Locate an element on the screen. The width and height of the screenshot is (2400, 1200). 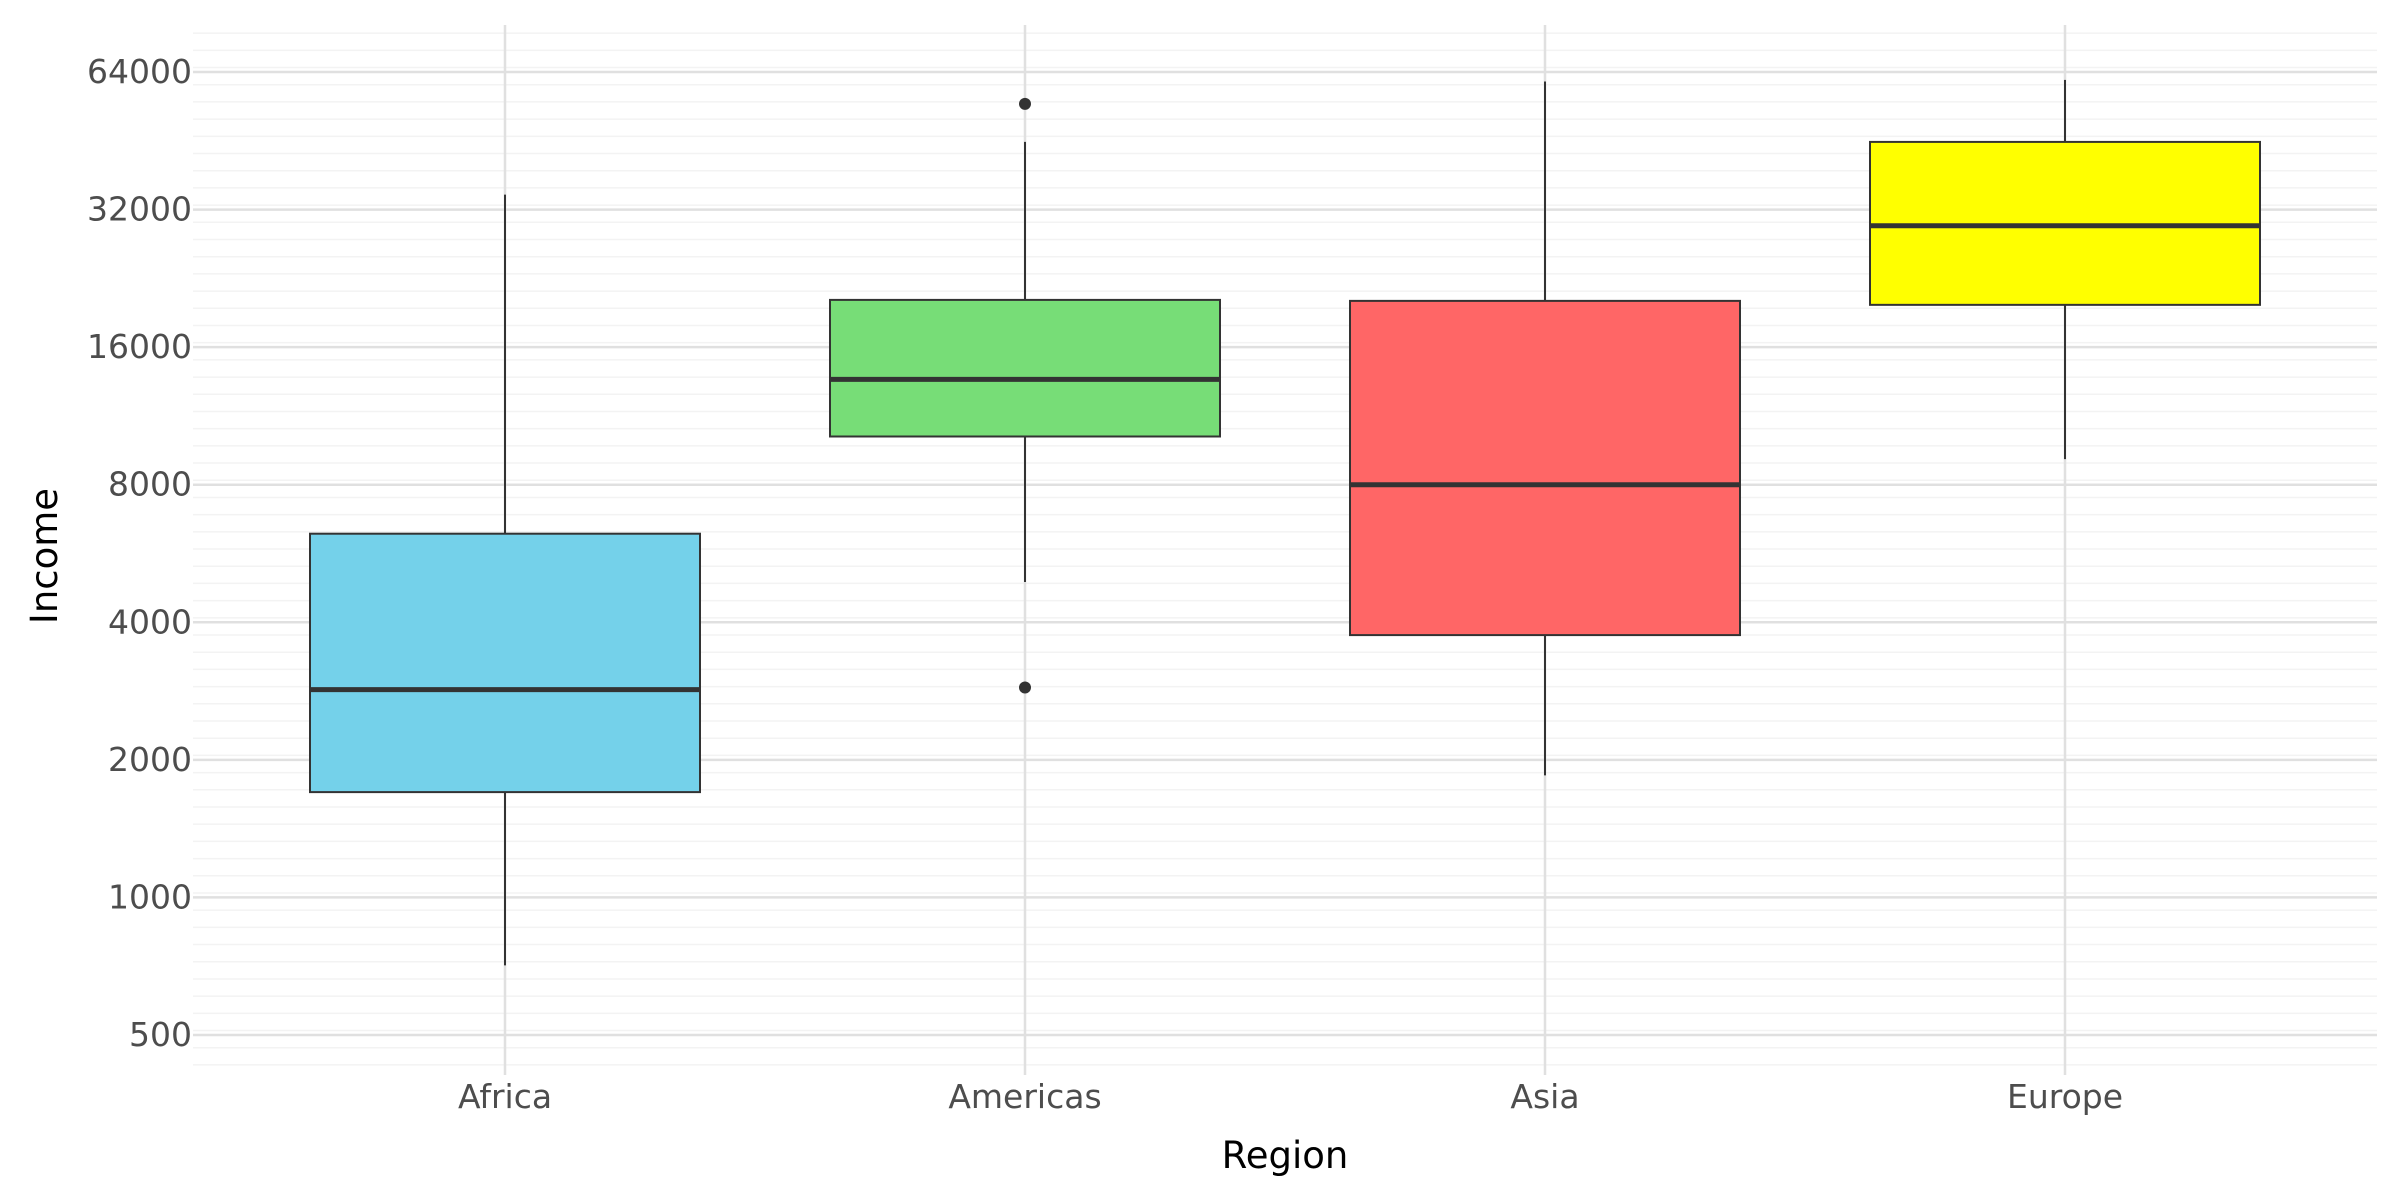
y-tick-label: 1000 is located at coordinates (150, 896).